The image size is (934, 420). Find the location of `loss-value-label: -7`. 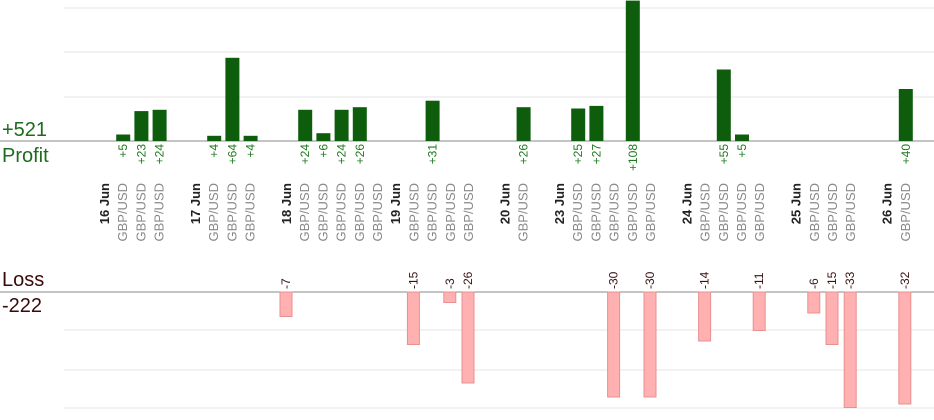

loss-value-label: -7 is located at coordinates (286, 283).